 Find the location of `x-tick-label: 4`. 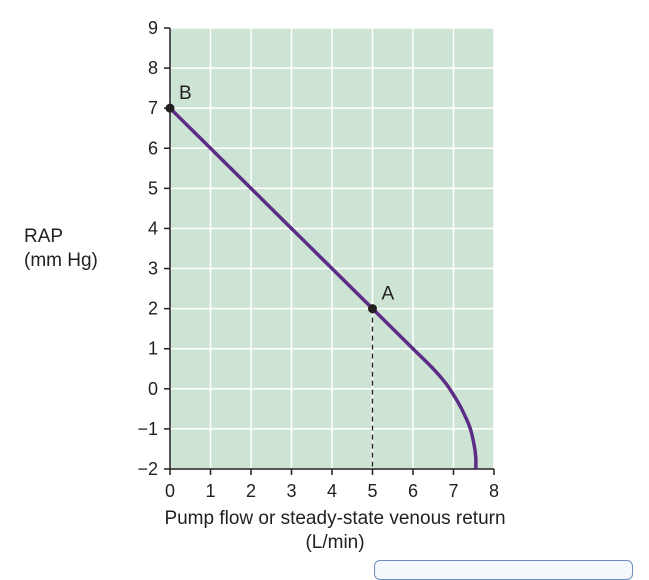

x-tick-label: 4 is located at coordinates (332, 491).